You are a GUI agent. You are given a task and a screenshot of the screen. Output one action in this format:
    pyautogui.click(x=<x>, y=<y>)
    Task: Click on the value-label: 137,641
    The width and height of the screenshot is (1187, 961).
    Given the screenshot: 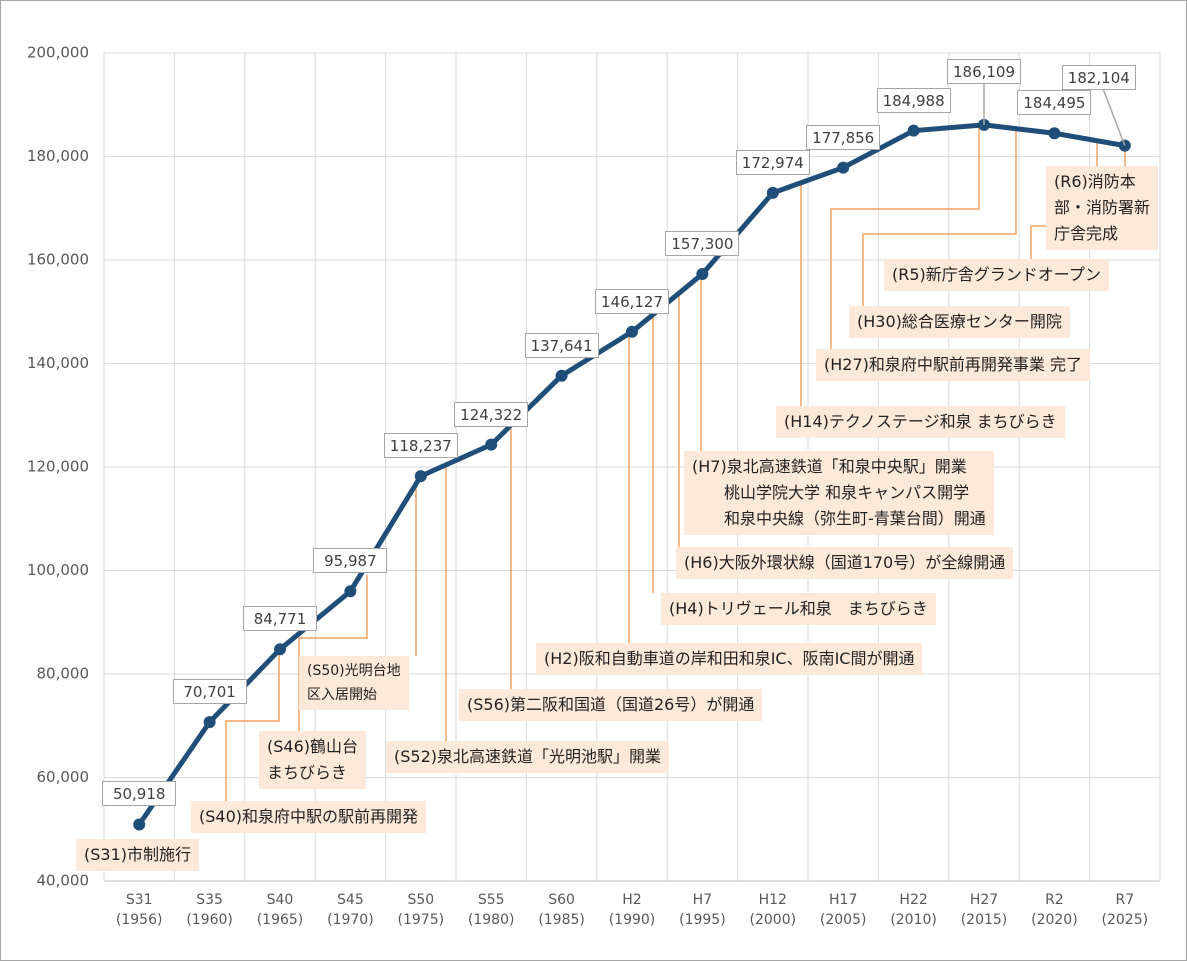 What is the action you would take?
    pyautogui.click(x=561, y=345)
    